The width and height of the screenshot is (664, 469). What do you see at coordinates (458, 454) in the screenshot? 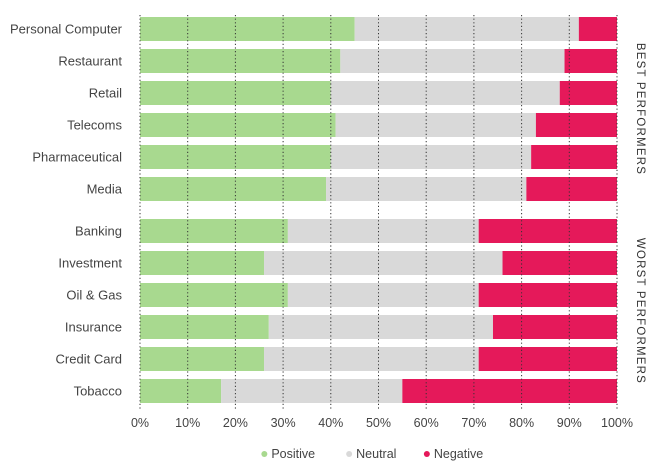
I see `legend-label-negative: Negative` at bounding box center [458, 454].